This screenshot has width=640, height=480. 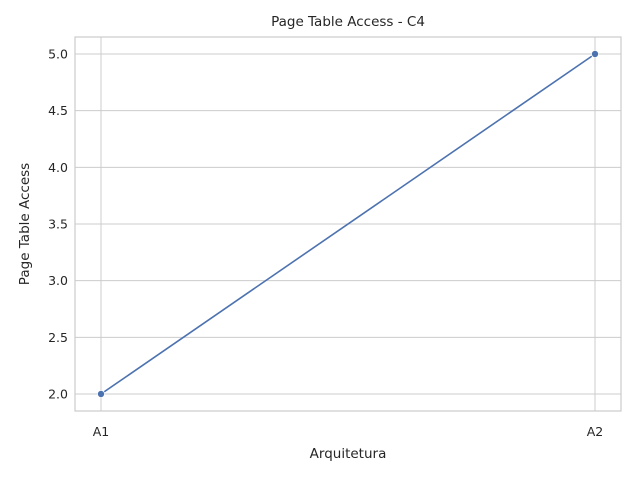 I want to click on y-axis-label: Page Table Access, so click(x=25, y=224).